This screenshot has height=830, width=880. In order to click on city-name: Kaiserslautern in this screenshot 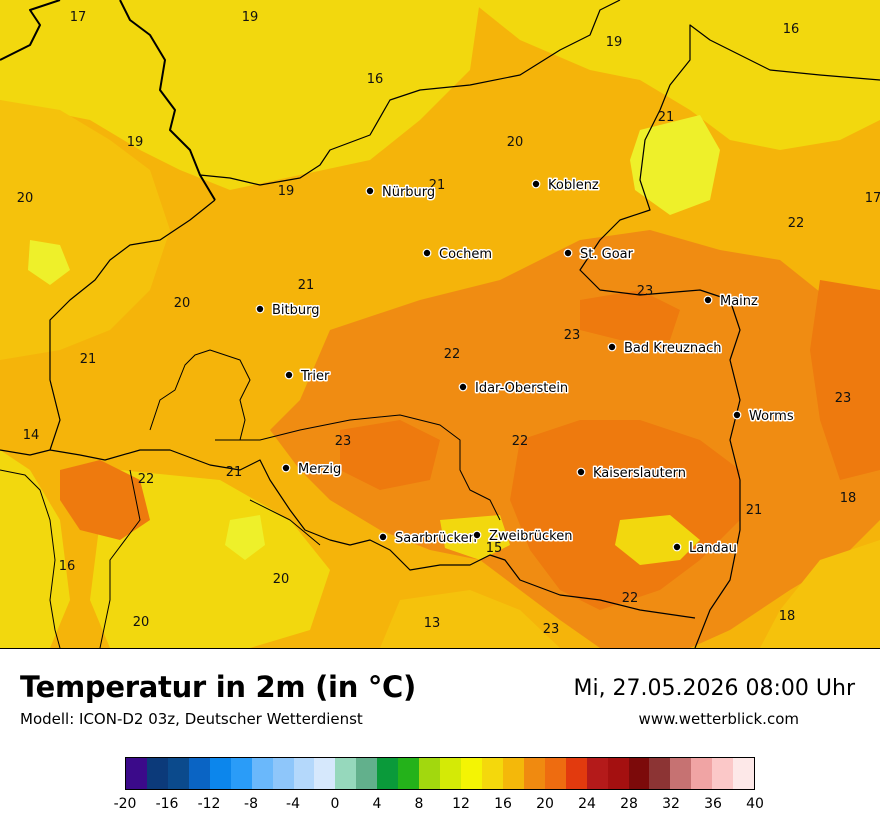, I will do `click(639, 473)`.